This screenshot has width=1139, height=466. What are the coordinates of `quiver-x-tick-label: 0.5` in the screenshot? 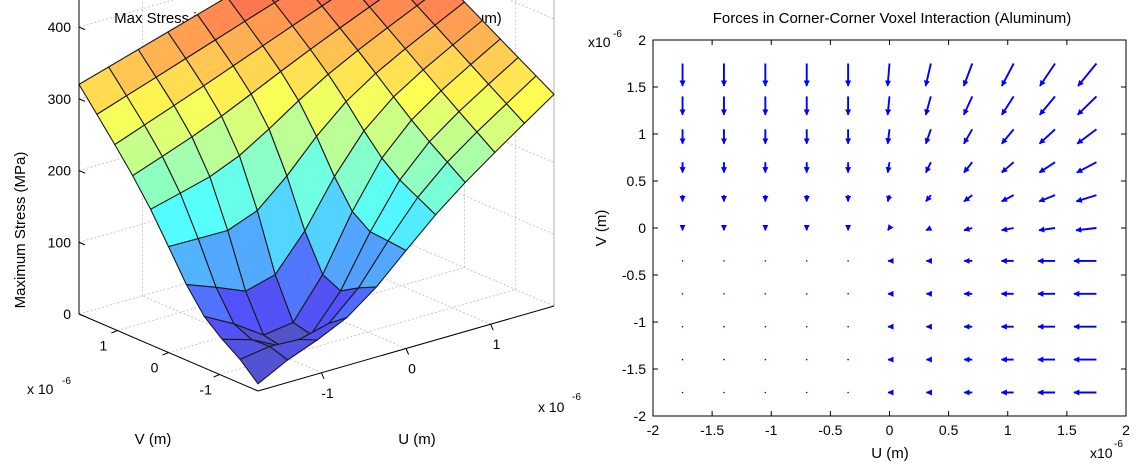 It's located at (949, 430).